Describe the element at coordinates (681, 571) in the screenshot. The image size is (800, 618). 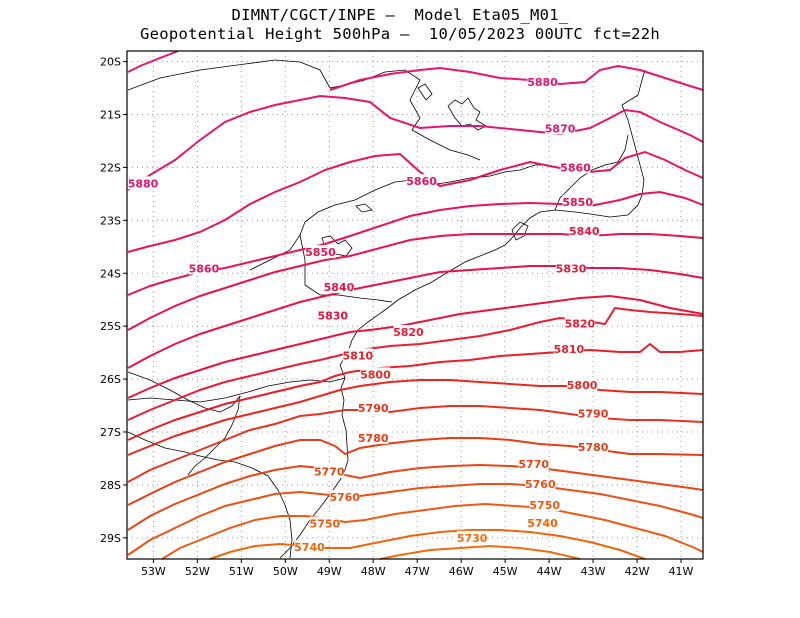
I see `lon-tick-label: 41W` at that location.